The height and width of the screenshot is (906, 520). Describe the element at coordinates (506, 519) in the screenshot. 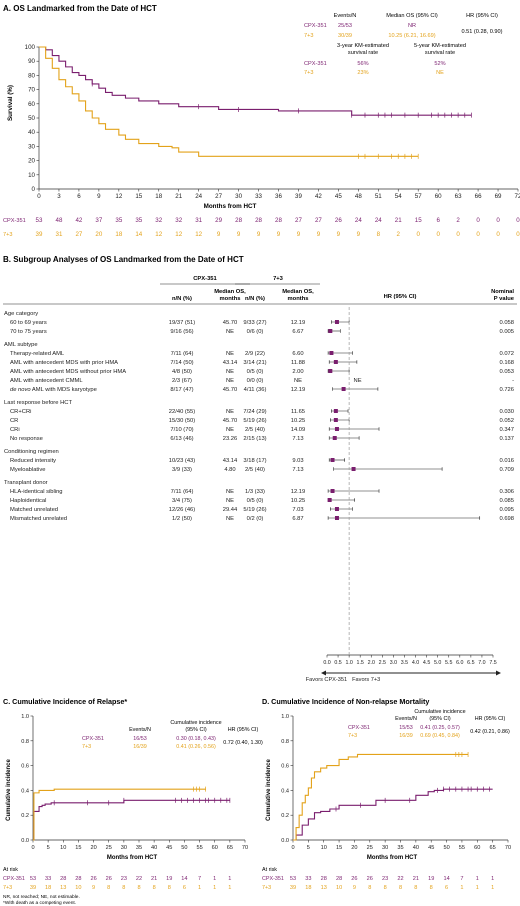

I see `cell-p-value: 0.698` at that location.